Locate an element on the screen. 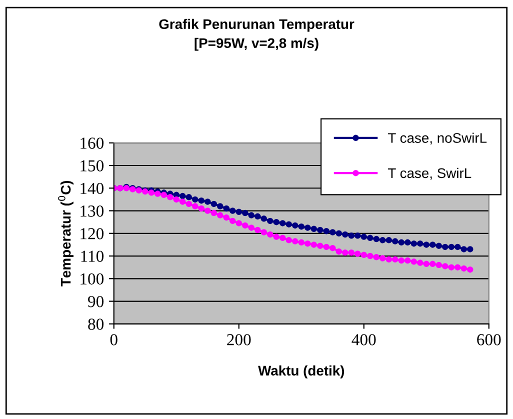 The image size is (513, 419). legend-label: T case, SwirL is located at coordinates (430, 174).